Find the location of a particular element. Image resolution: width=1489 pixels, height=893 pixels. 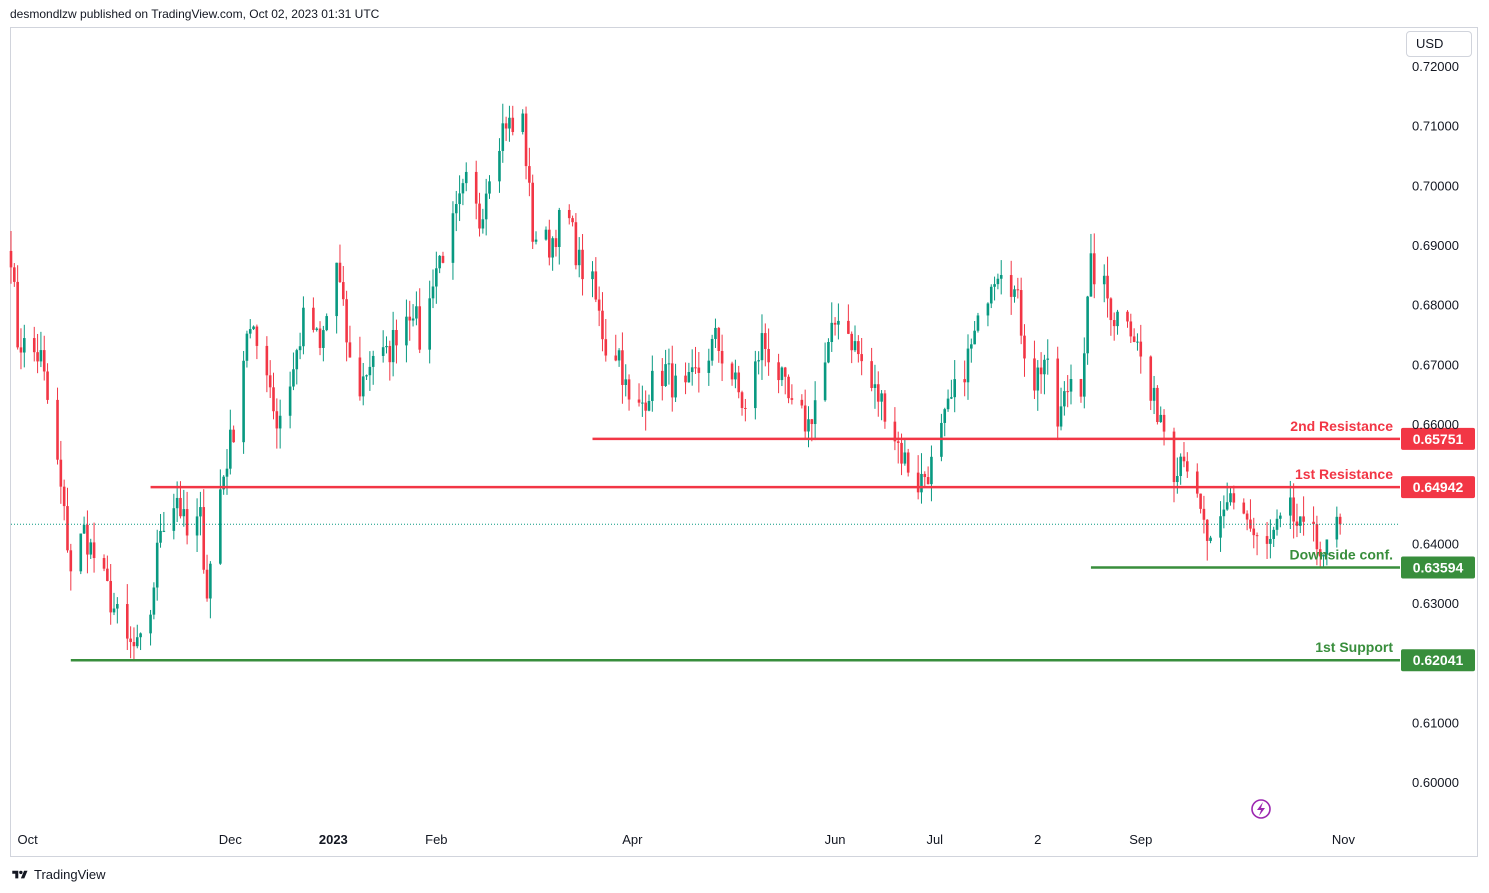

lightning-icon is located at coordinates (1261, 809).